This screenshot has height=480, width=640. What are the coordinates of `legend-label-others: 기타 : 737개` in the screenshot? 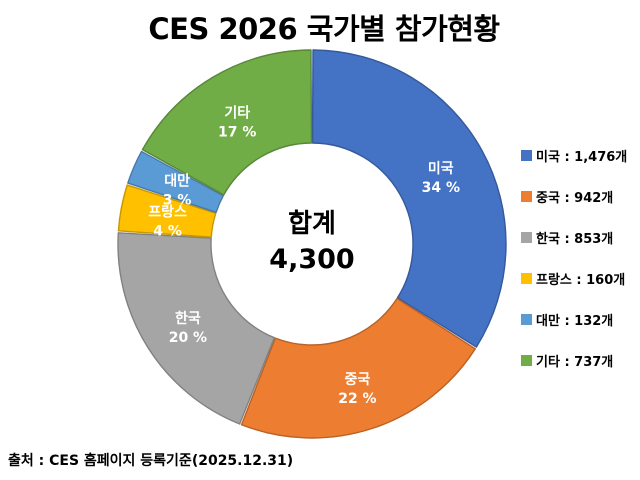 It's located at (575, 362).